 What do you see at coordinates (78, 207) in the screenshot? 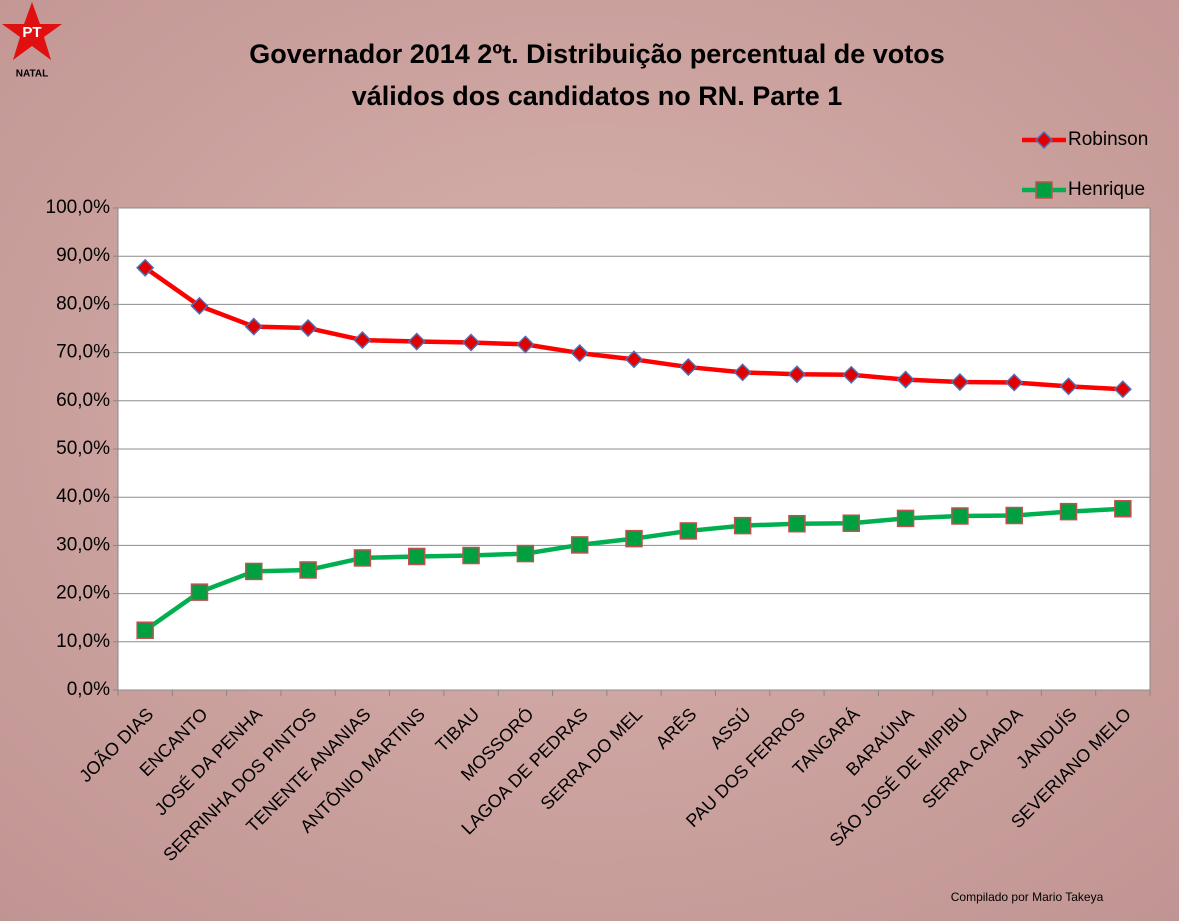
I see `y-tick-label: 100,0%` at bounding box center [78, 207].